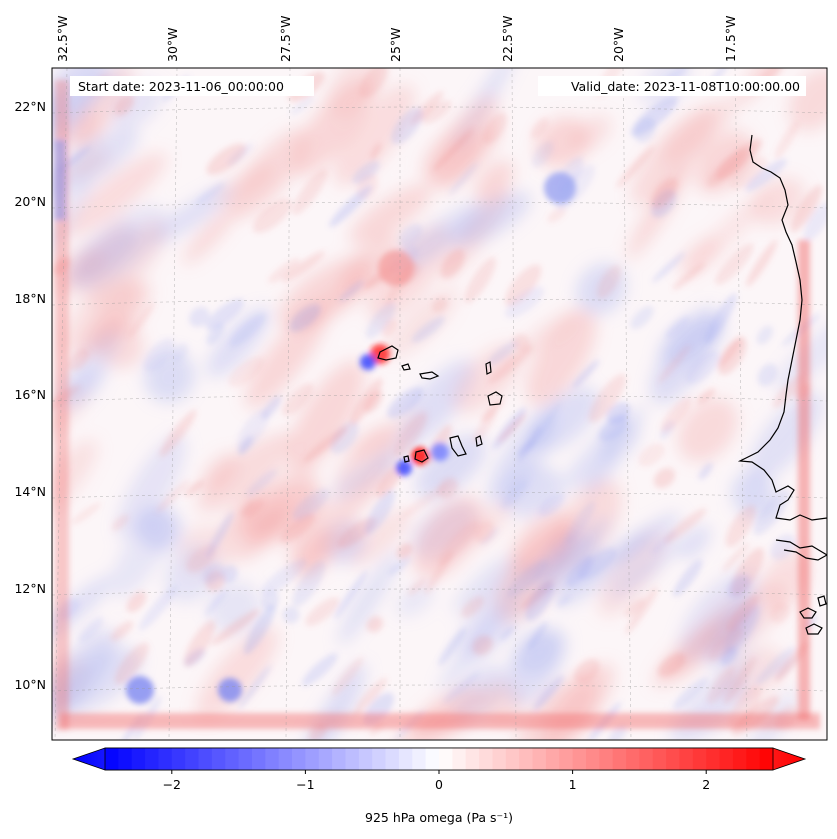 The image size is (837, 839). I want to click on lat-label: 16°N, so click(30, 394).